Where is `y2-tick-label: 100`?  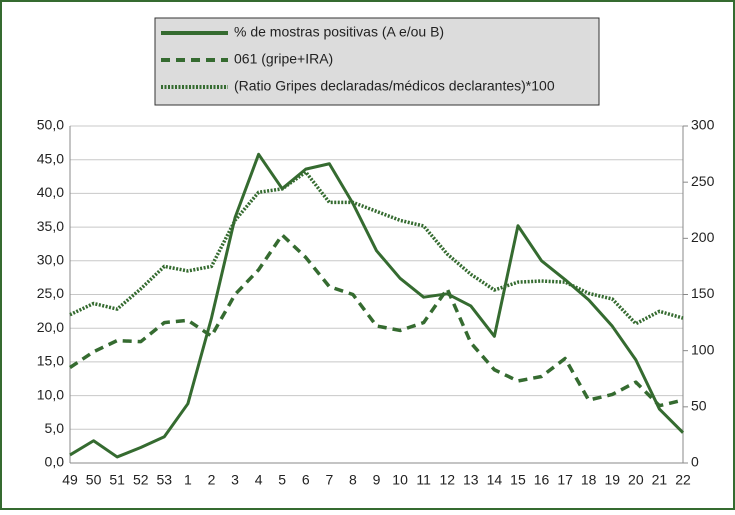 y2-tick-label: 100 is located at coordinates (703, 349).